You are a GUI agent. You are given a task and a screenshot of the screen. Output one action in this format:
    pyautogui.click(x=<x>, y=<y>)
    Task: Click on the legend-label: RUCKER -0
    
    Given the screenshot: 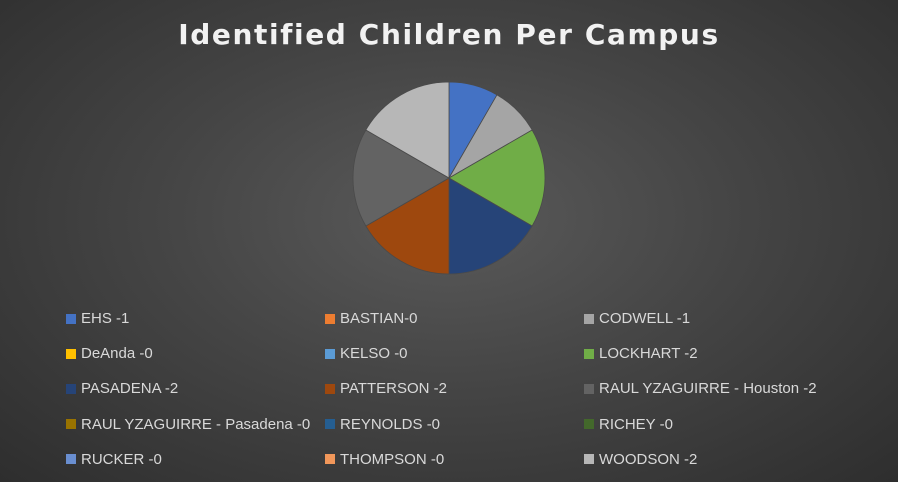 What is the action you would take?
    pyautogui.click(x=121, y=459)
    